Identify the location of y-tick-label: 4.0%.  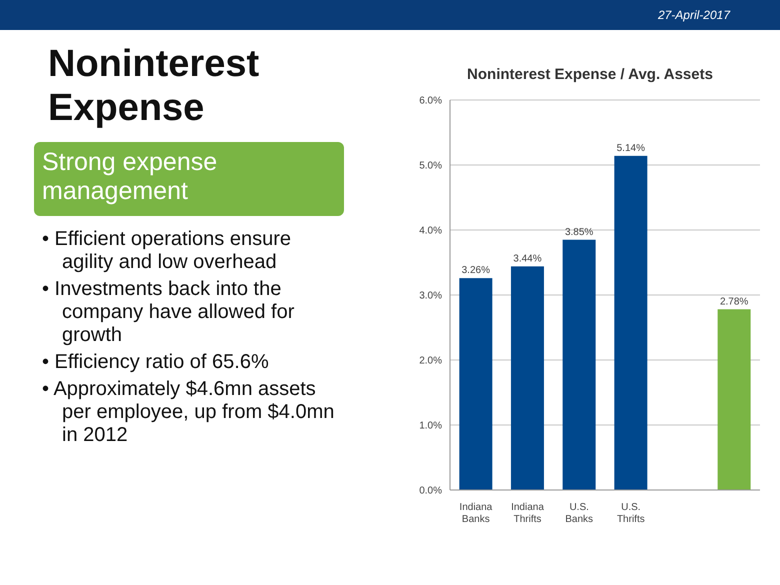
(430, 231).